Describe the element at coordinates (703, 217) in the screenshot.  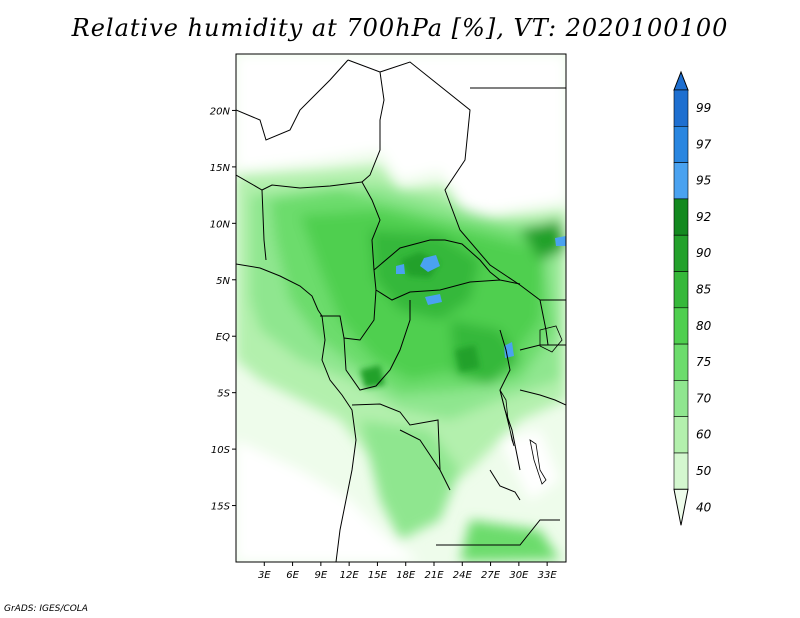
I see `colorbar-label: 92` at that location.